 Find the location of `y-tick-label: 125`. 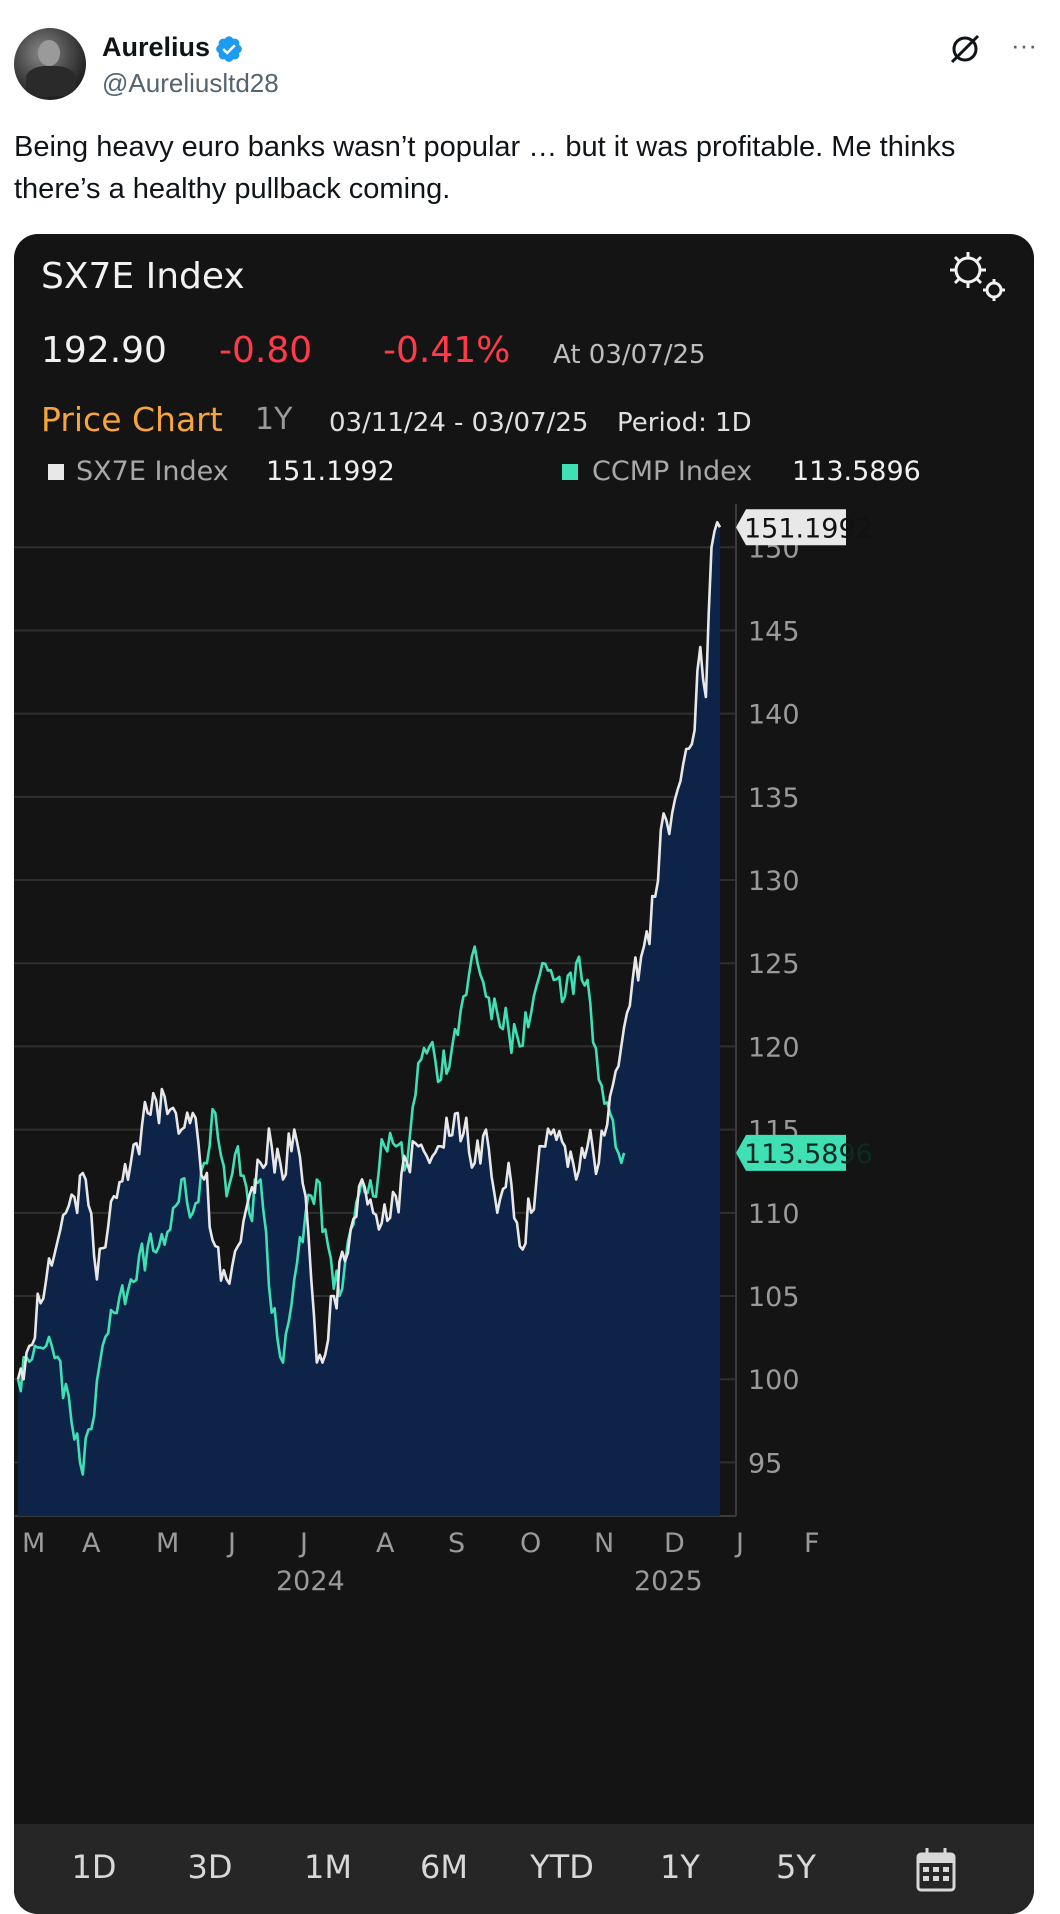

y-tick-label: 125 is located at coordinates (774, 964).